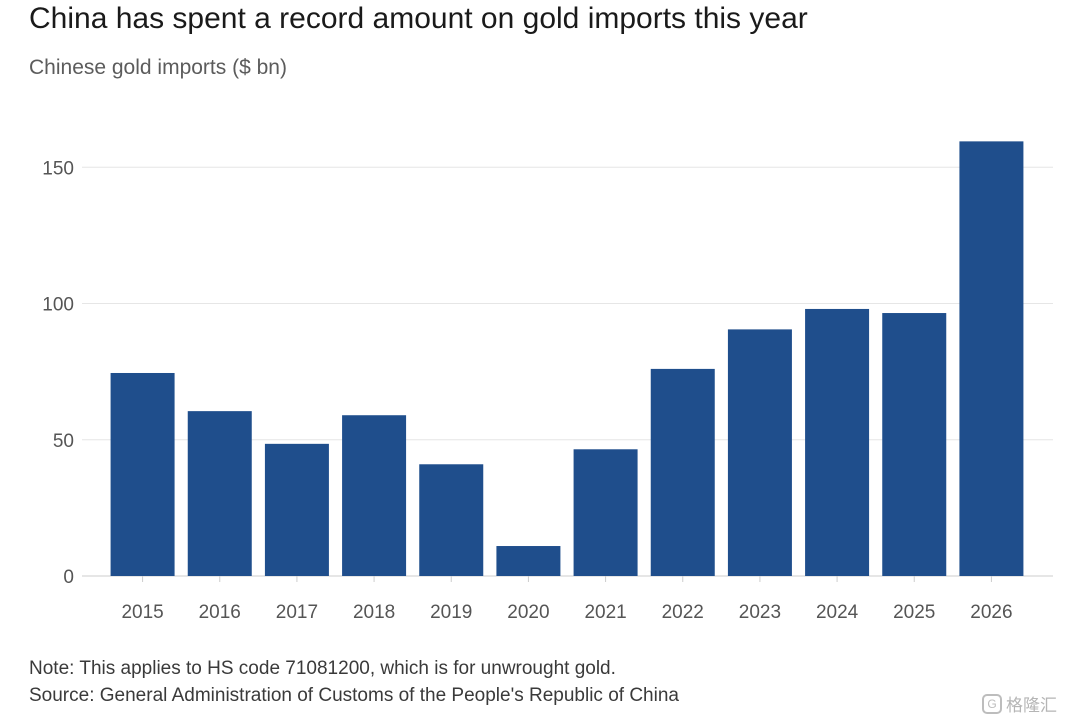  I want to click on bar-2019, so click(451, 520).